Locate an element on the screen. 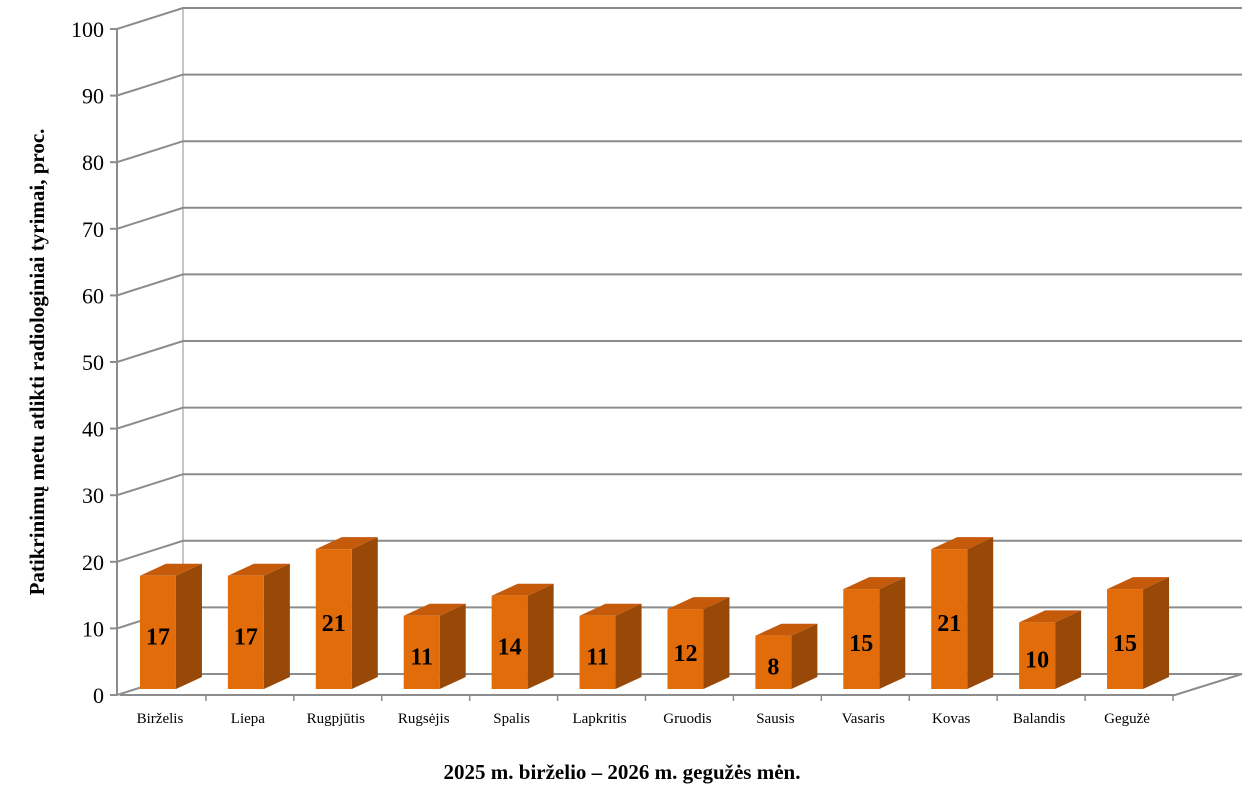  x-tick-label-2: Rugpjūtis is located at coordinates (336, 719).